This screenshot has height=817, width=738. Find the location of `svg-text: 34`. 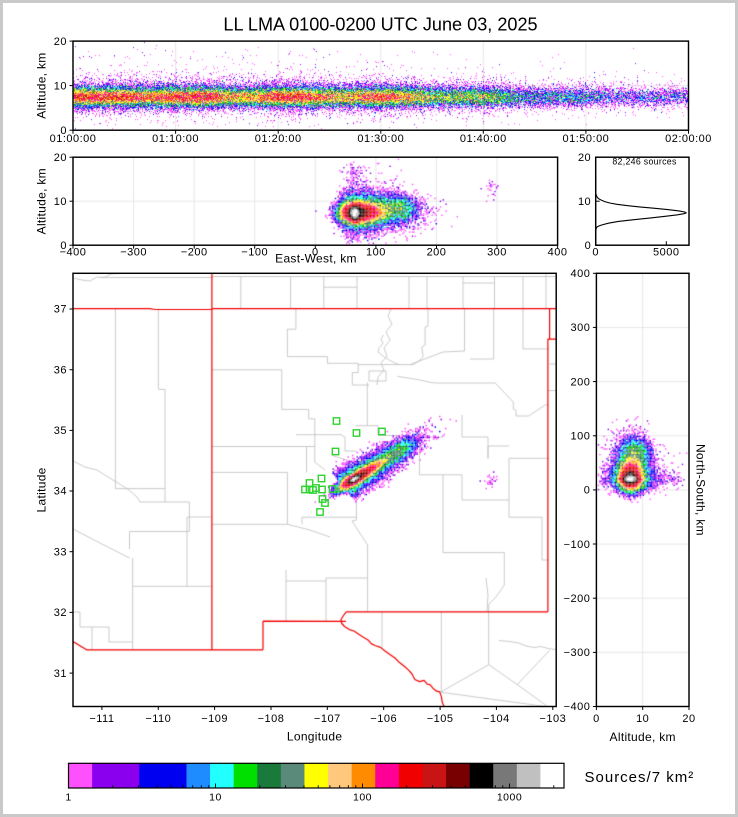

svg-text: 34 is located at coordinates (60, 492).